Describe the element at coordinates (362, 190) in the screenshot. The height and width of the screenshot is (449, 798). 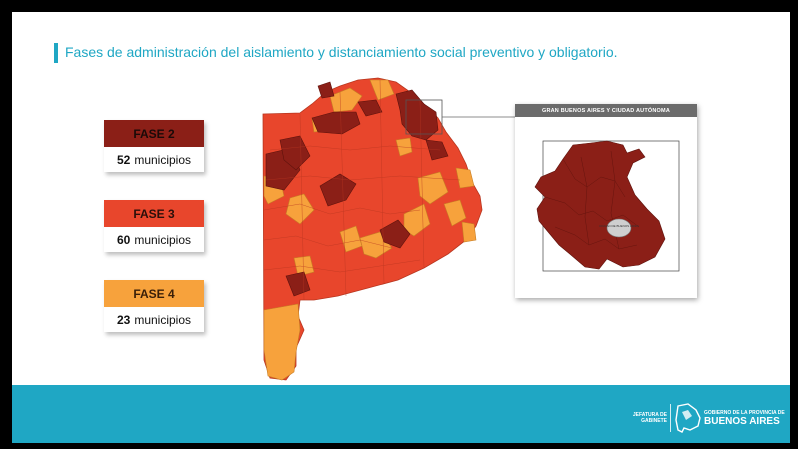
I see `municipal-boundaries` at that location.